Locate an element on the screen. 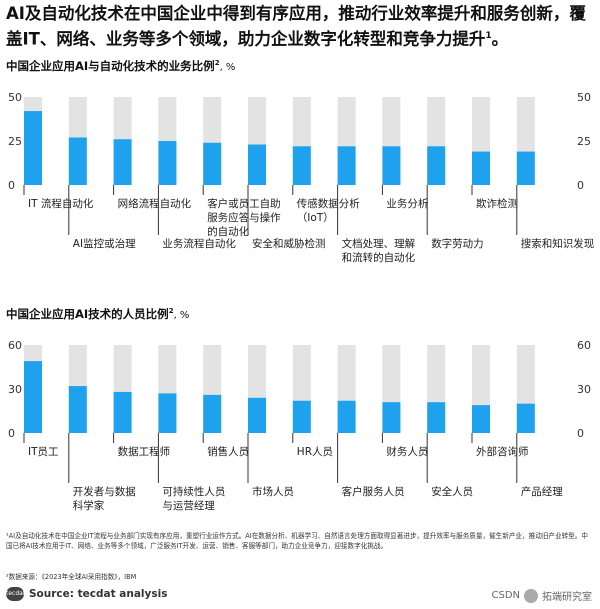  category-label: 文档处理、理解 is located at coordinates (379, 243).